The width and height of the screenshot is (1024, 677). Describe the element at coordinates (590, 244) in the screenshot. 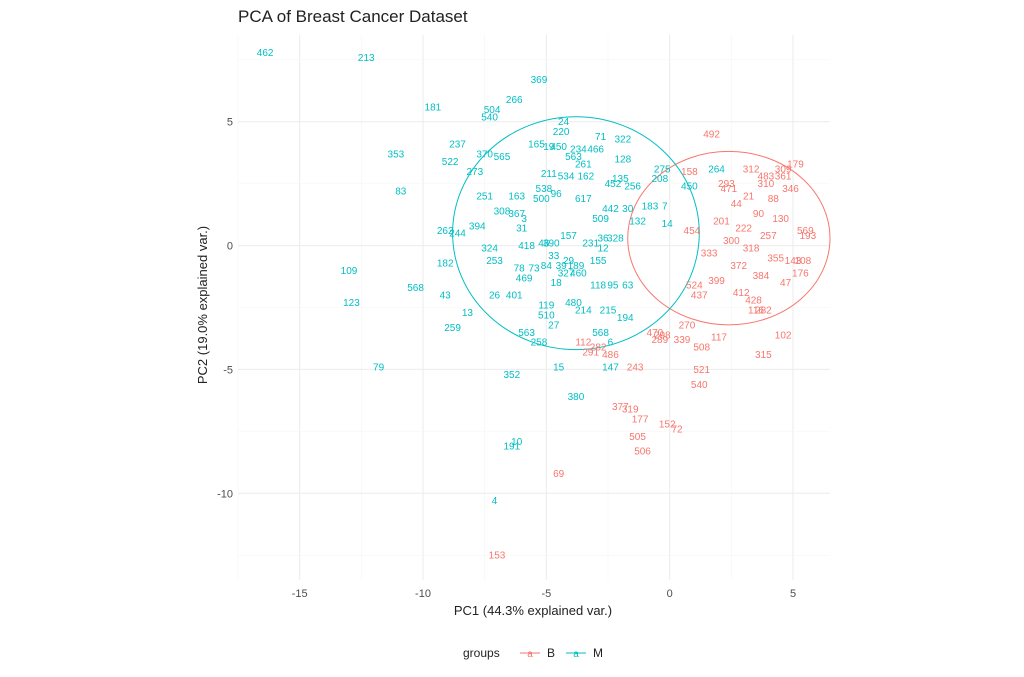

I see `point-label: 231` at that location.